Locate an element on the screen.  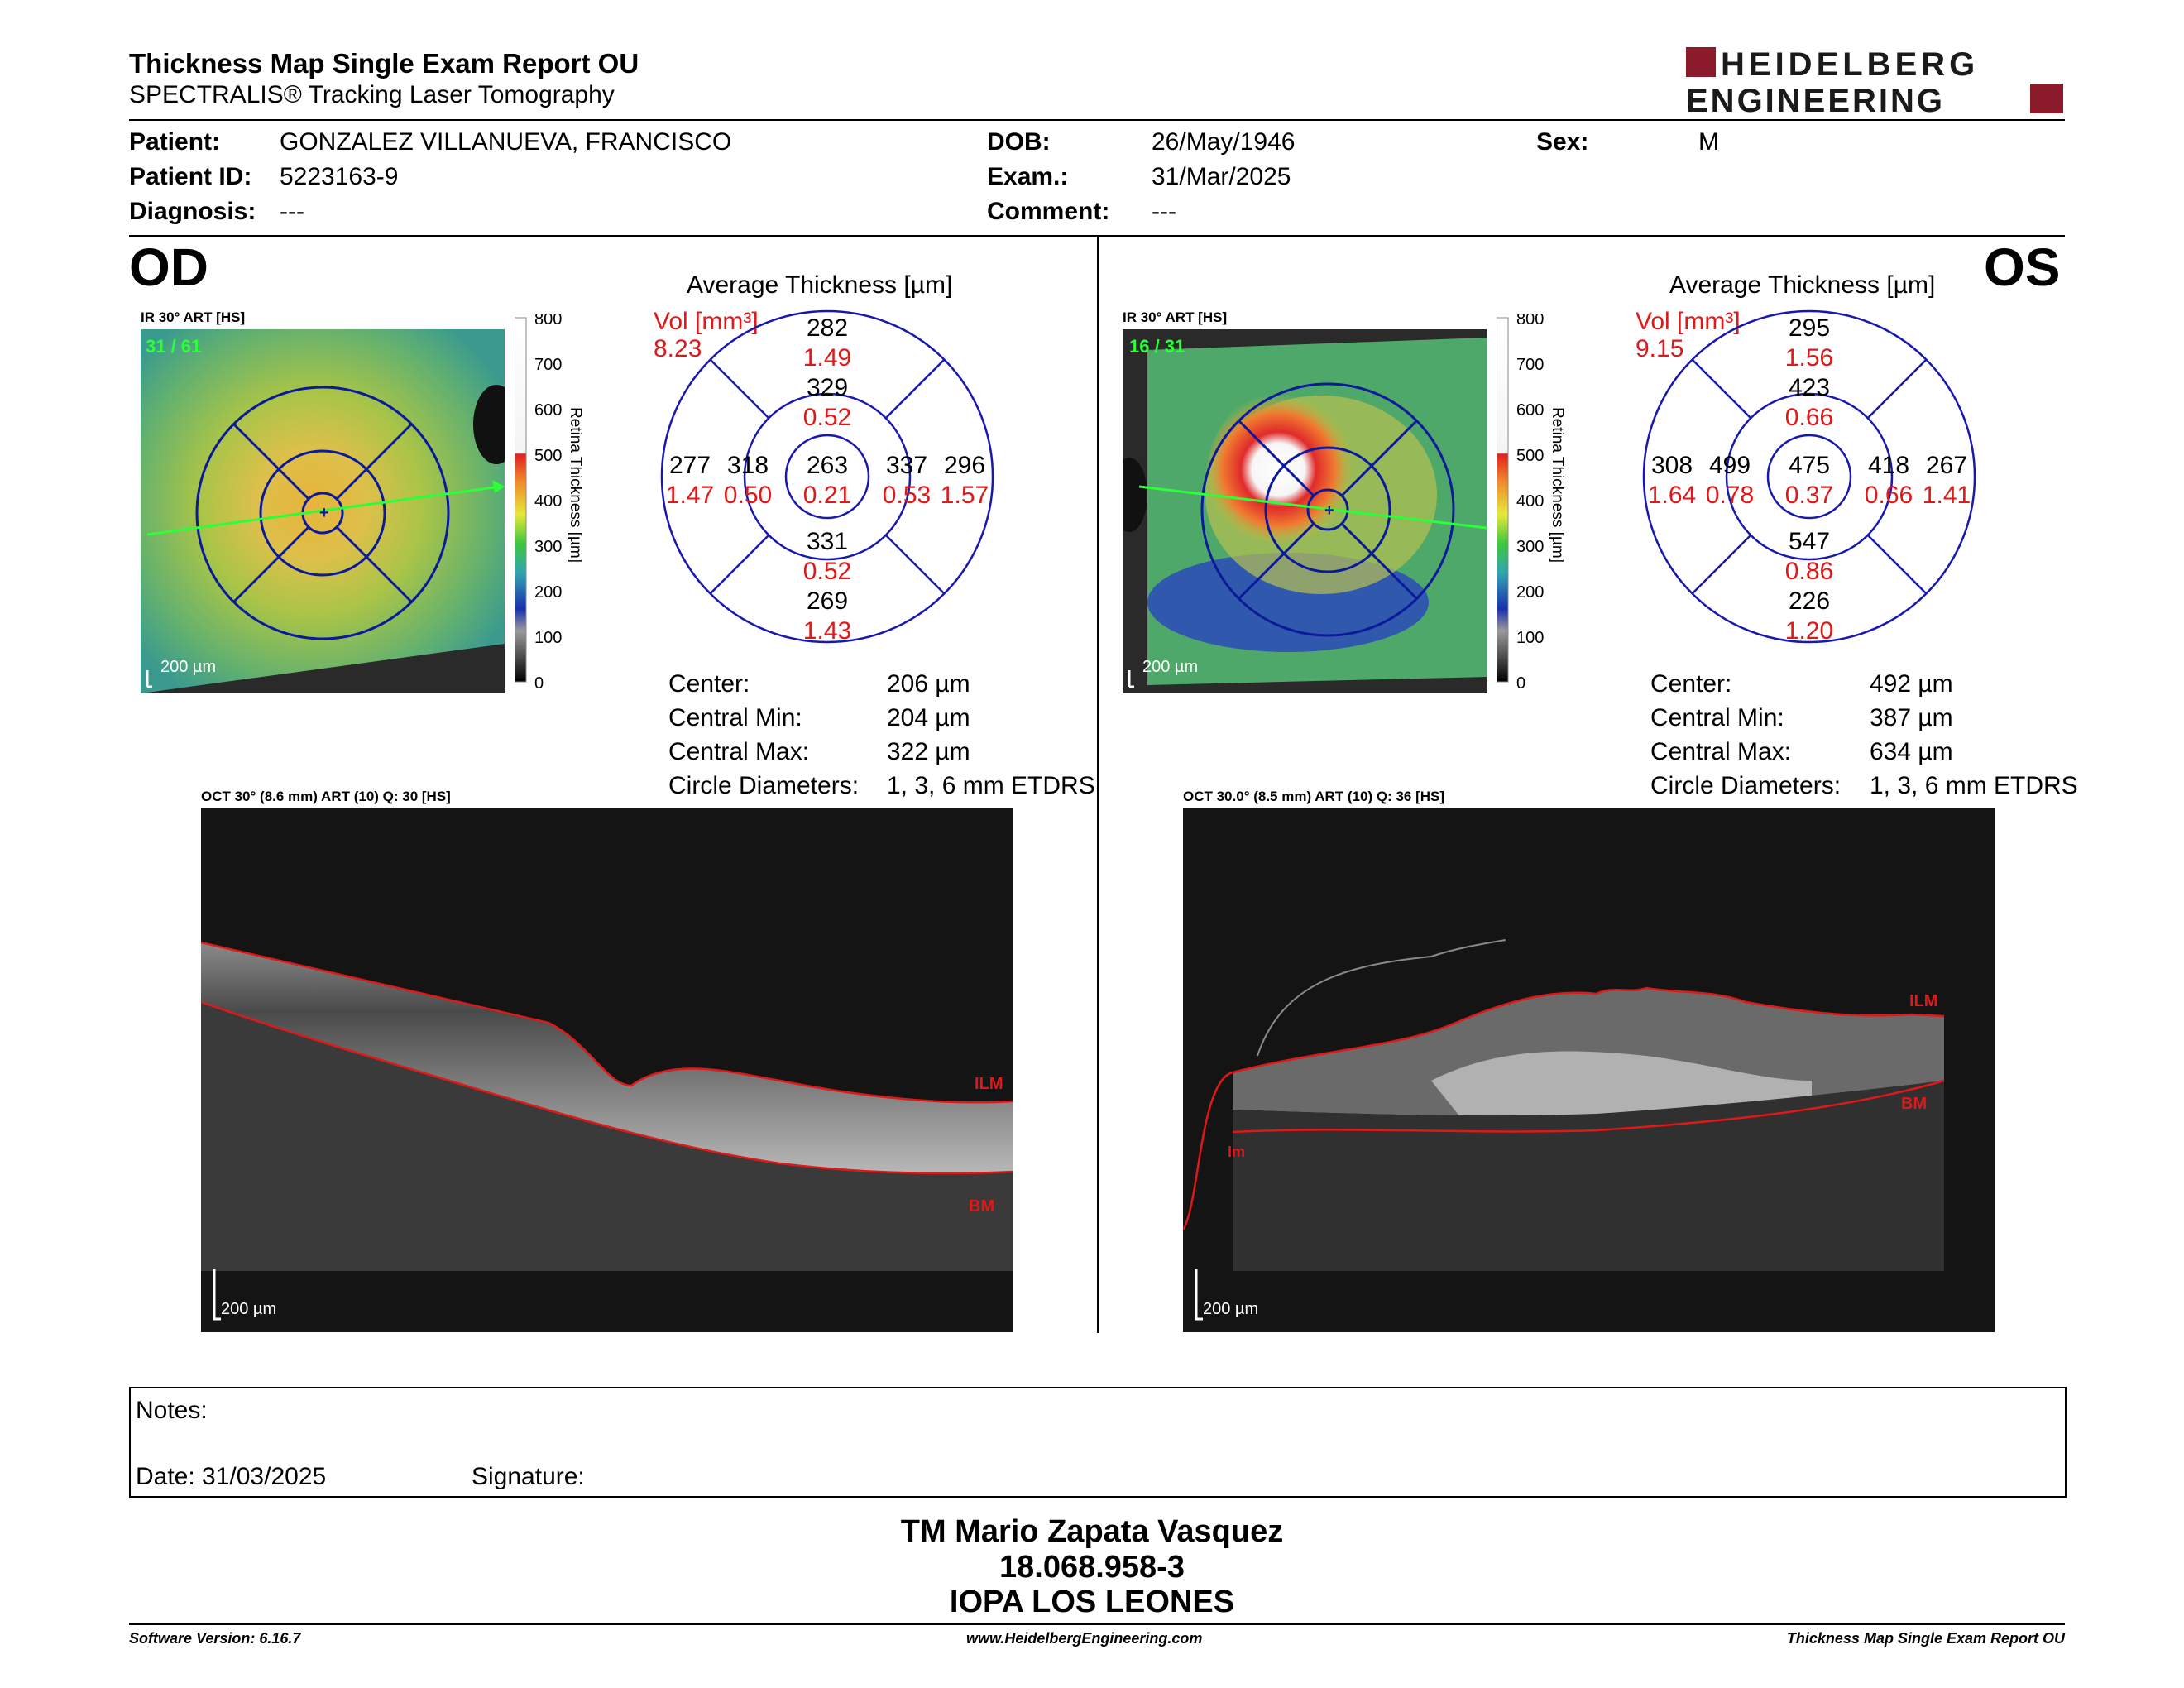
logo-square-top is located at coordinates (1701, 62).